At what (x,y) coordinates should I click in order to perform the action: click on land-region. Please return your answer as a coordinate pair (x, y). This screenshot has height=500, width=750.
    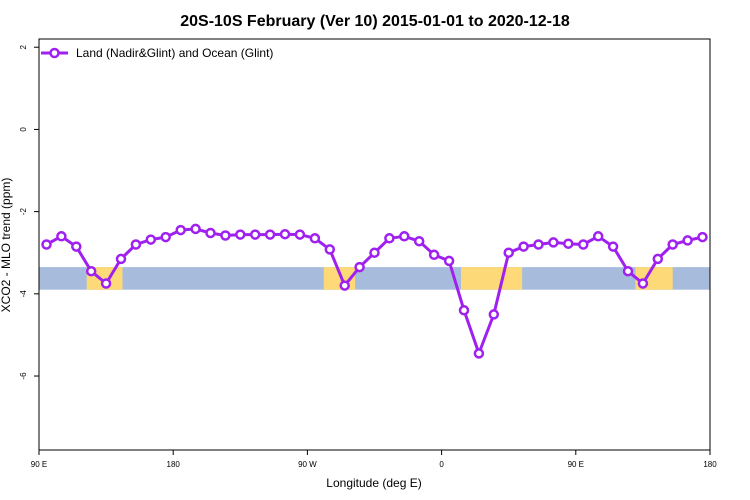
    Looking at the image, I should click on (491, 278).